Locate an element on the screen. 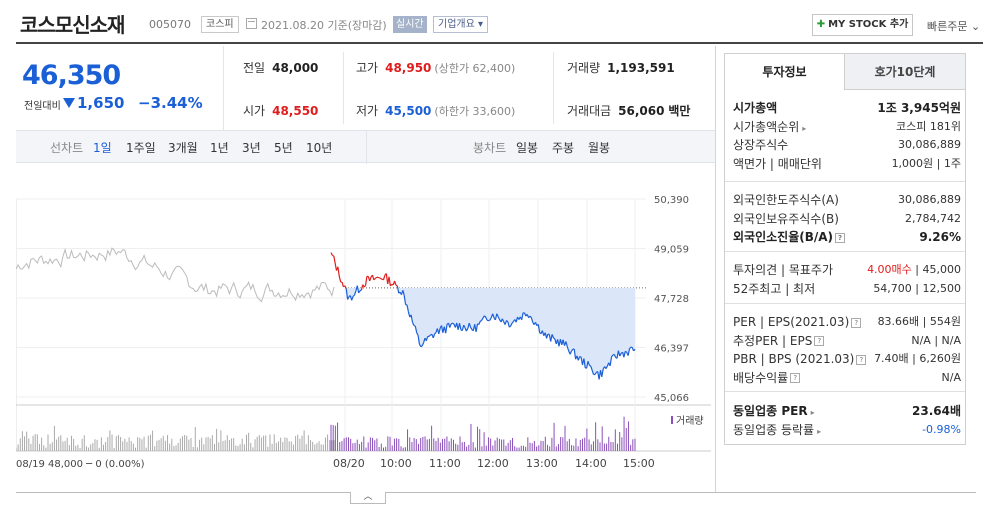 This screenshot has height=505, width=999. stat-prev-close: 전일 48,000 is located at coordinates (281, 68).